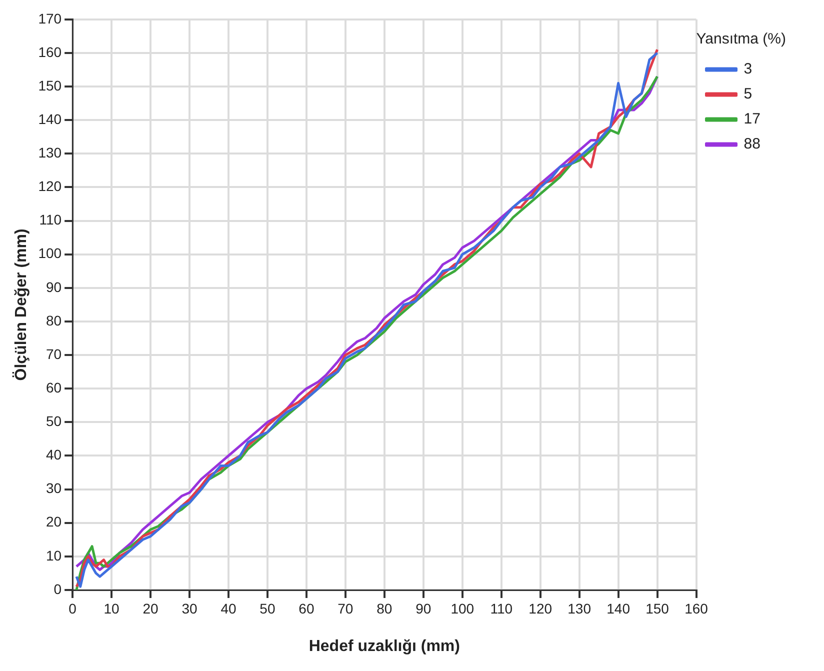 This screenshot has height=671, width=824. I want to click on x-tick-label: 90, so click(424, 608).